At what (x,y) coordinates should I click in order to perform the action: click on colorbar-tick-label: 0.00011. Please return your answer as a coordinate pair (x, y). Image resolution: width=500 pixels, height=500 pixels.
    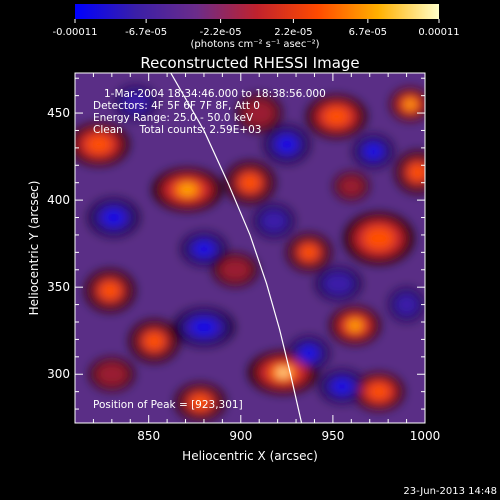
    Looking at the image, I should click on (438, 32).